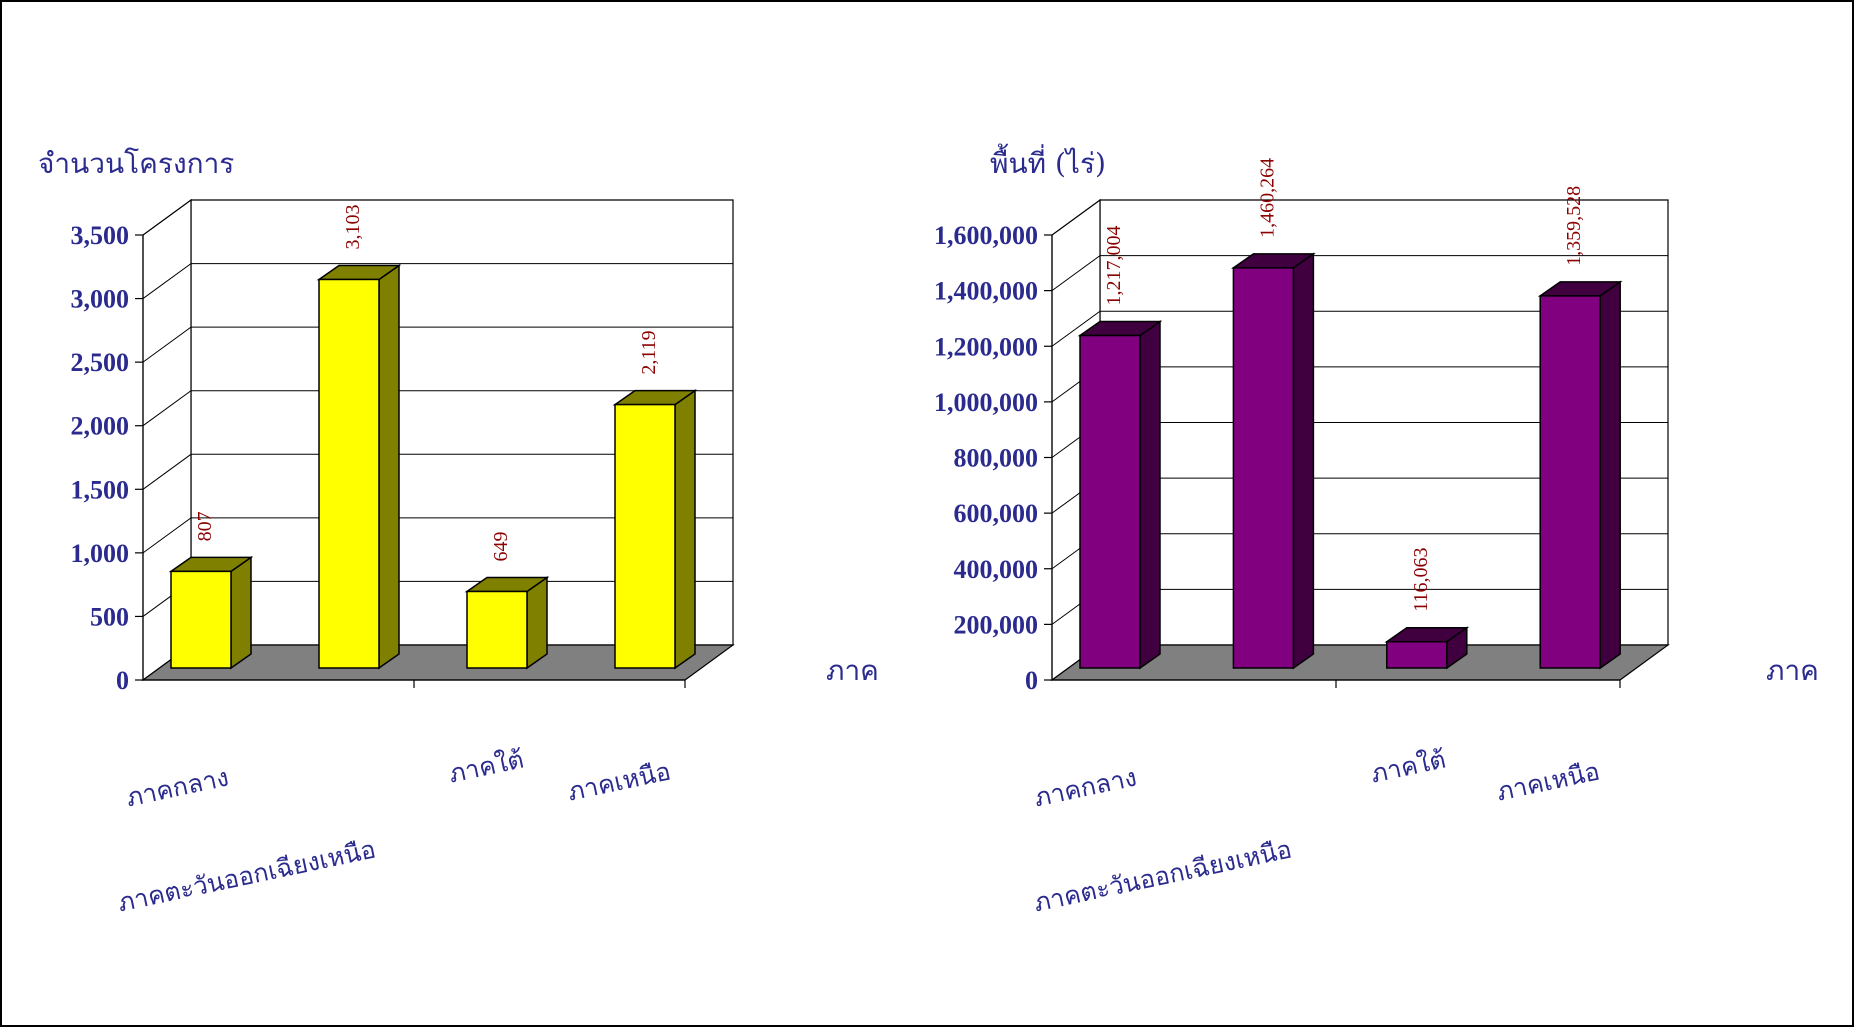 This screenshot has height=1027, width=1854. What do you see at coordinates (1421, 579) in the screenshot?
I see `data-label: 116,063` at bounding box center [1421, 579].